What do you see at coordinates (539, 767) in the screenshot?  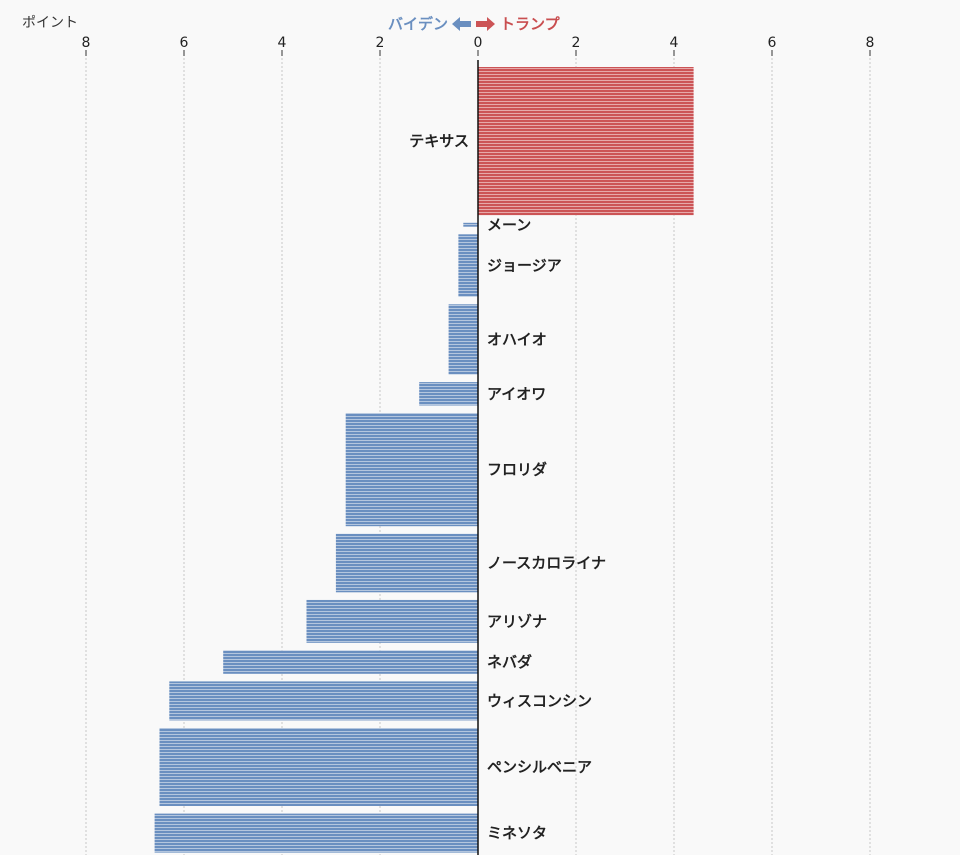 I see `category-label: ペンシルベニア` at bounding box center [539, 767].